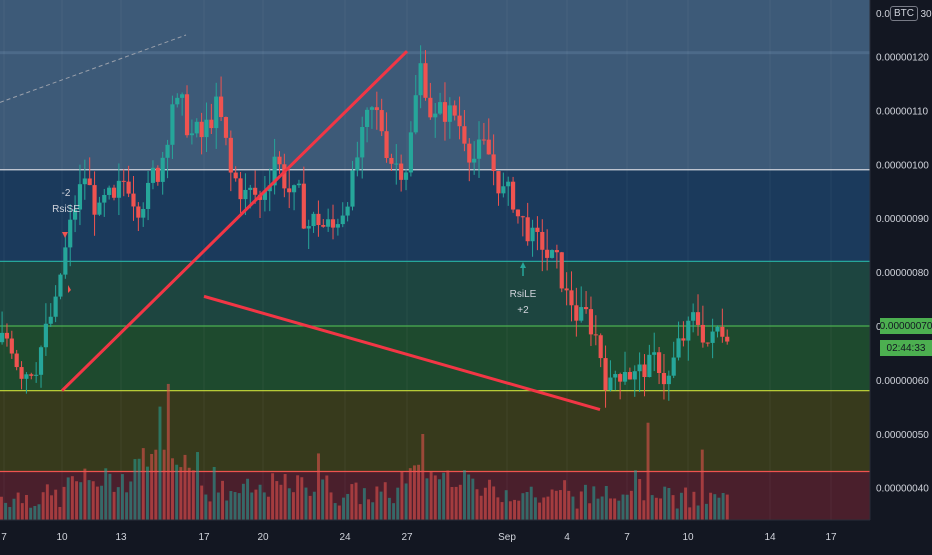 This screenshot has width=932, height=555. I want to click on y-tick-label: 0.00000060, so click(902, 381).